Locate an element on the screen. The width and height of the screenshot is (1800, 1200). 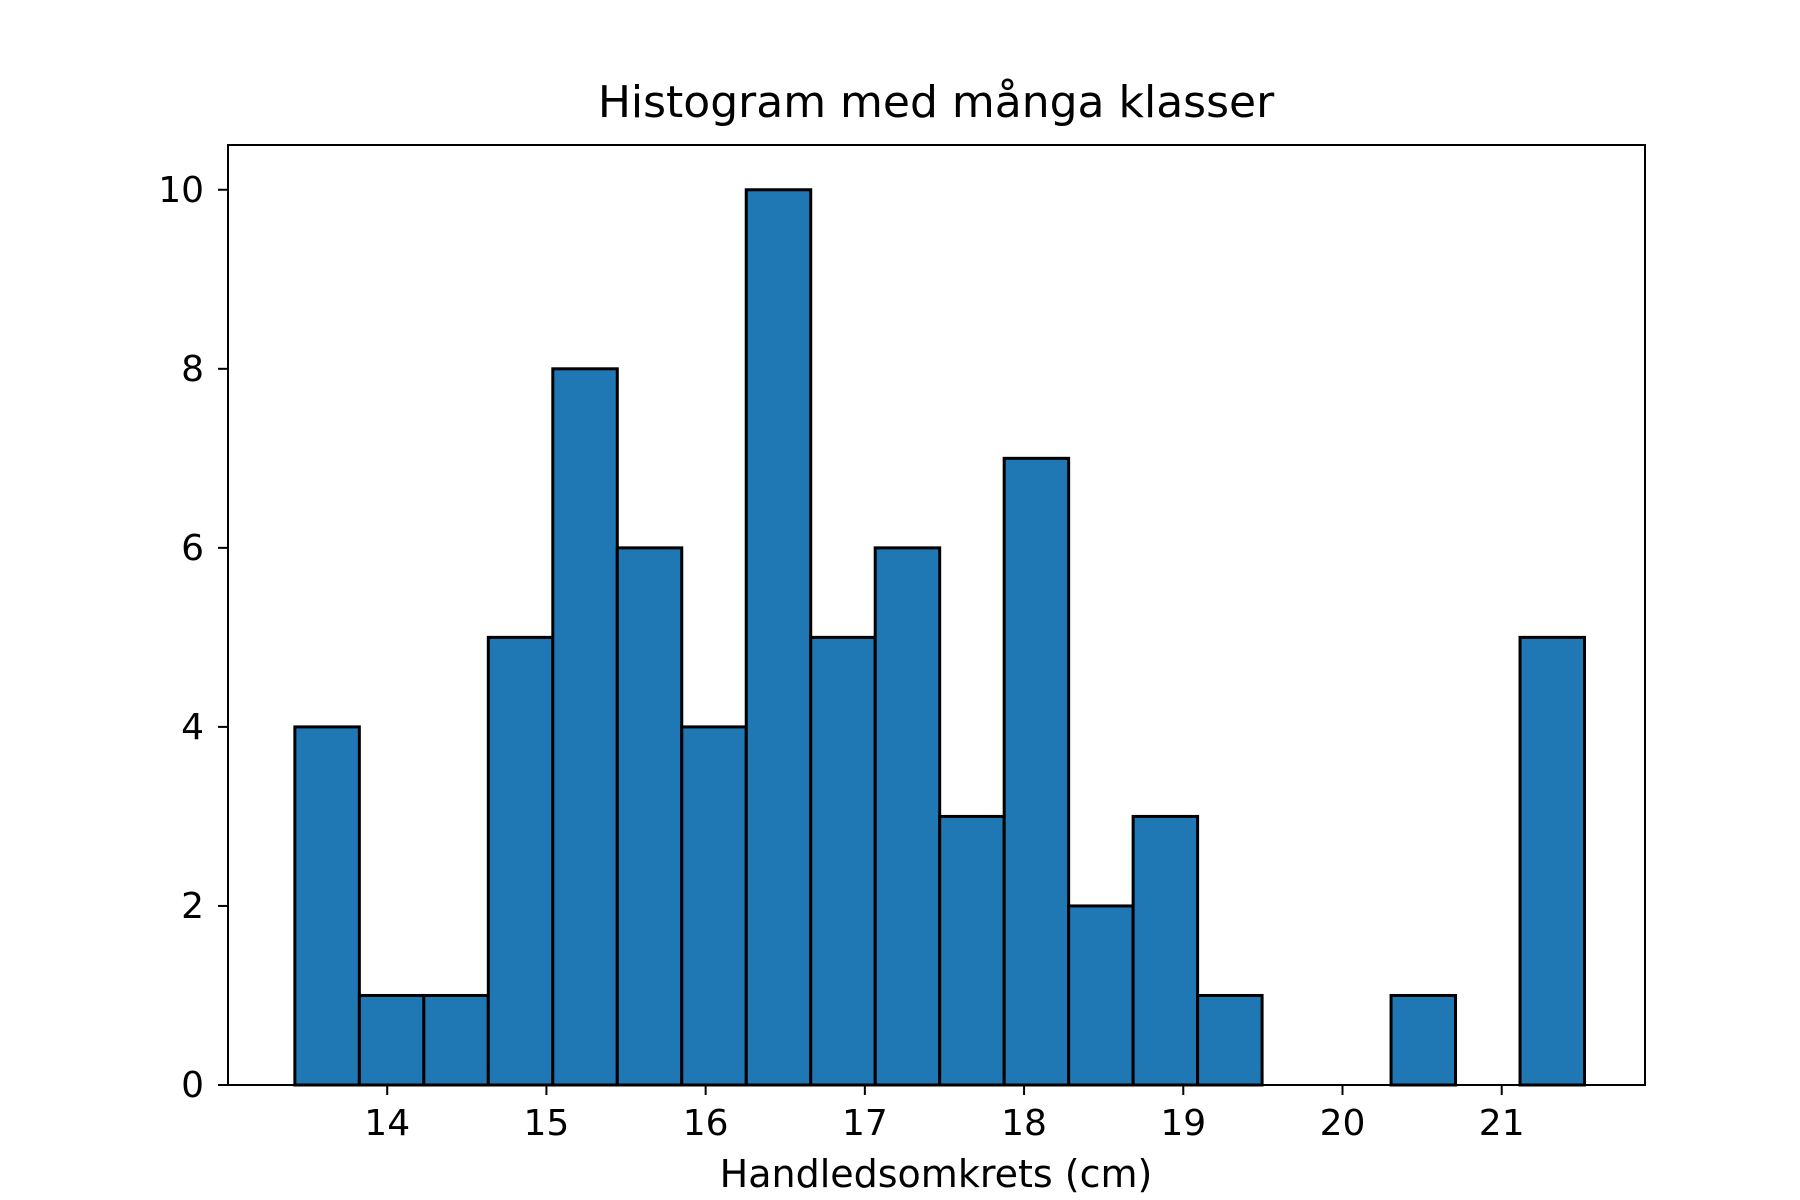
x-tick-label: 14 is located at coordinates (387, 1123).